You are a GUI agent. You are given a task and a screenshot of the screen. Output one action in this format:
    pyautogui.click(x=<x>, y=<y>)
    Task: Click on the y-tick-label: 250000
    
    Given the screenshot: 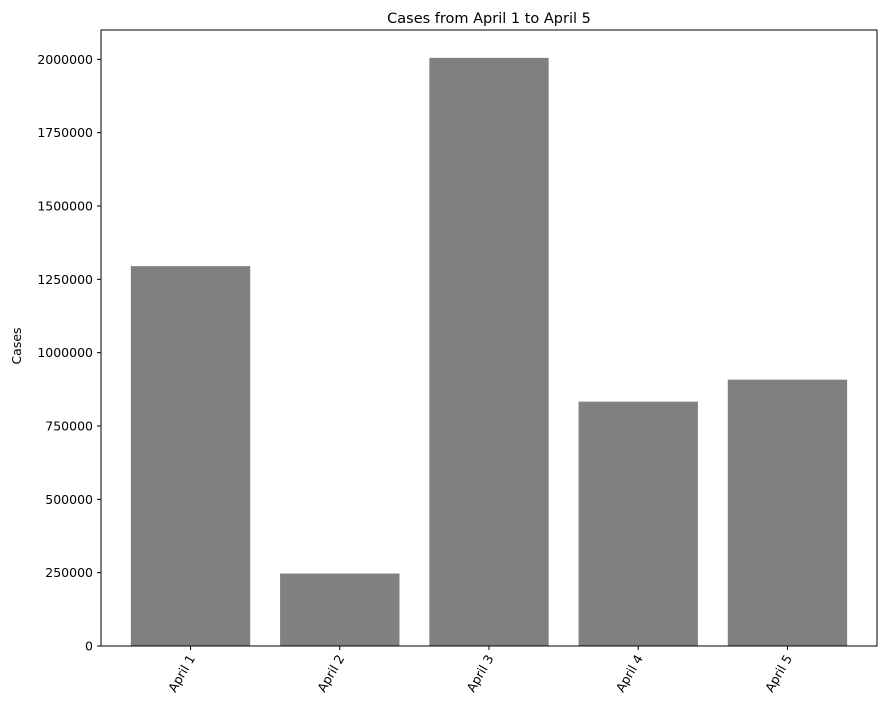 What is the action you would take?
    pyautogui.click(x=69, y=572)
    